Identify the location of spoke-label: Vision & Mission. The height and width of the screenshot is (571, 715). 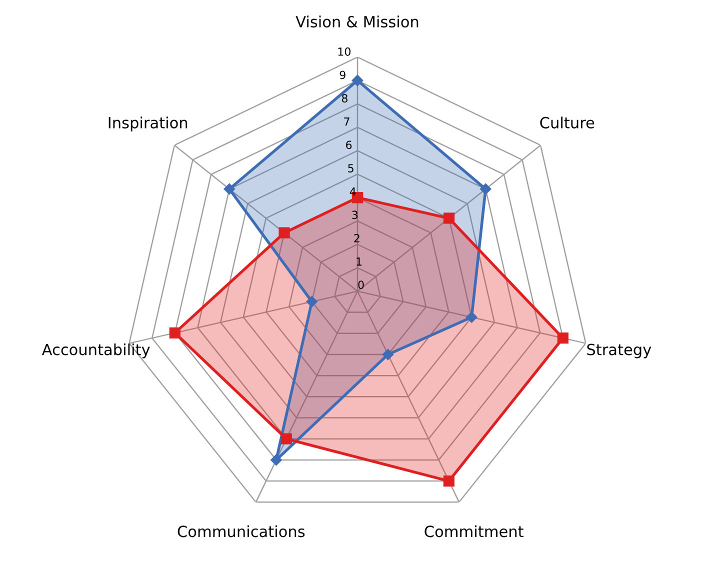
(357, 22).